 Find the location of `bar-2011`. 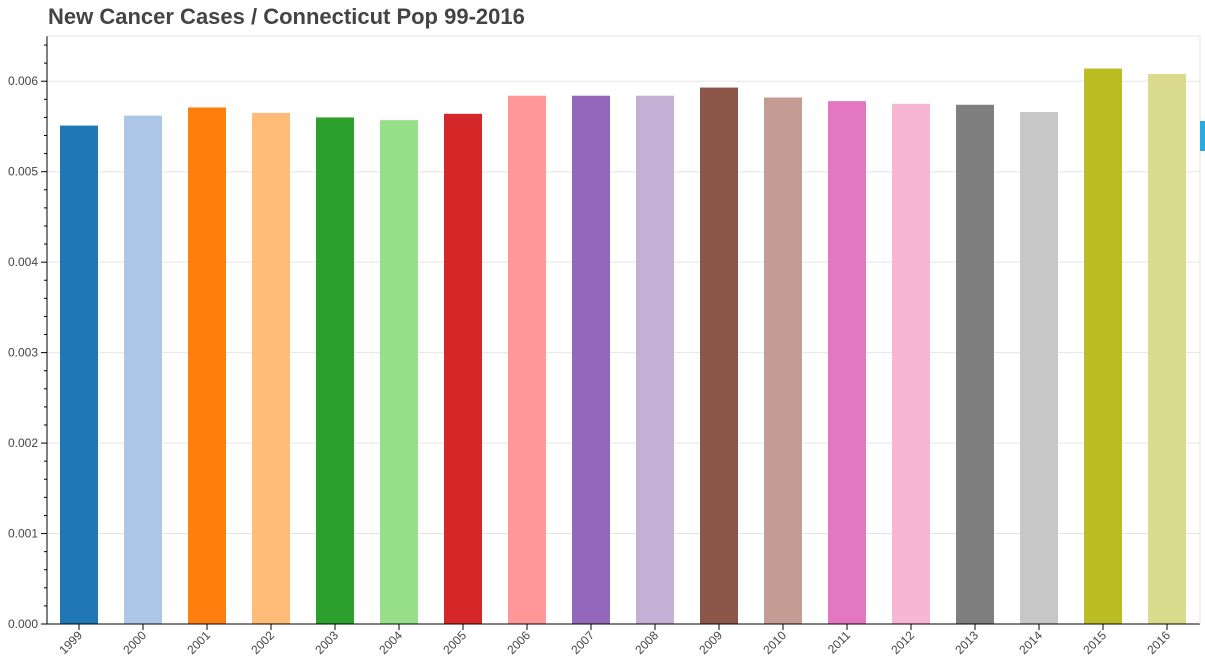

bar-2011 is located at coordinates (847, 362).